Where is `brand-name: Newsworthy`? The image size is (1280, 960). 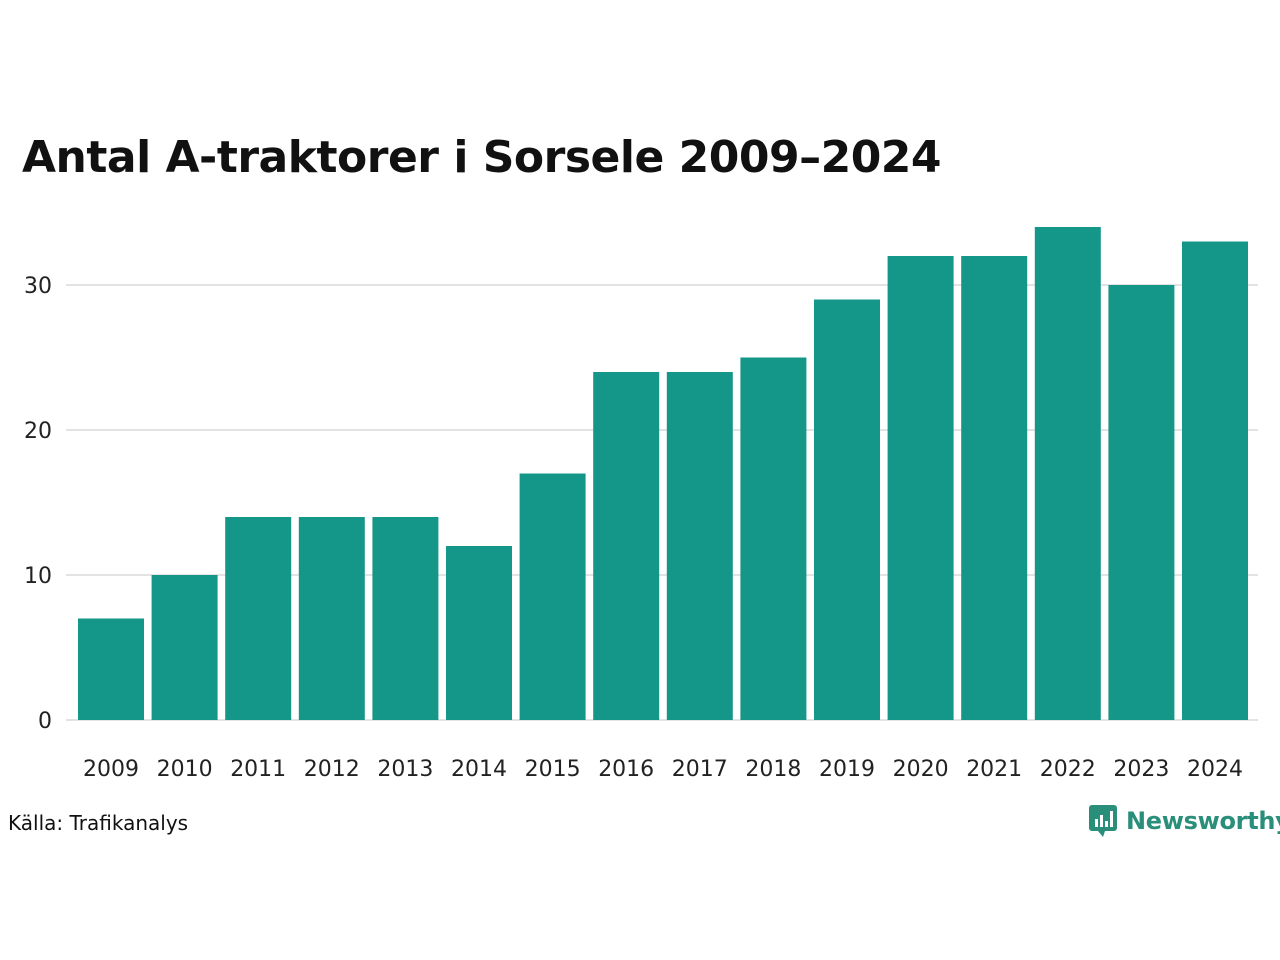
brand-name: Newsworthy is located at coordinates (1203, 821).